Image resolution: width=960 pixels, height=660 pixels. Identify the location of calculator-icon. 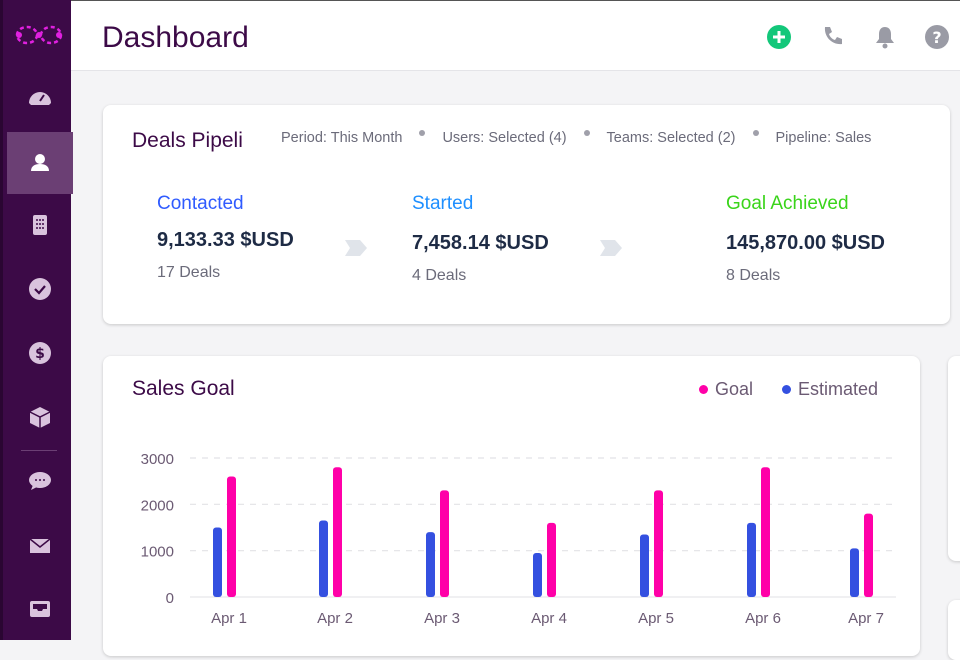
(40, 225).